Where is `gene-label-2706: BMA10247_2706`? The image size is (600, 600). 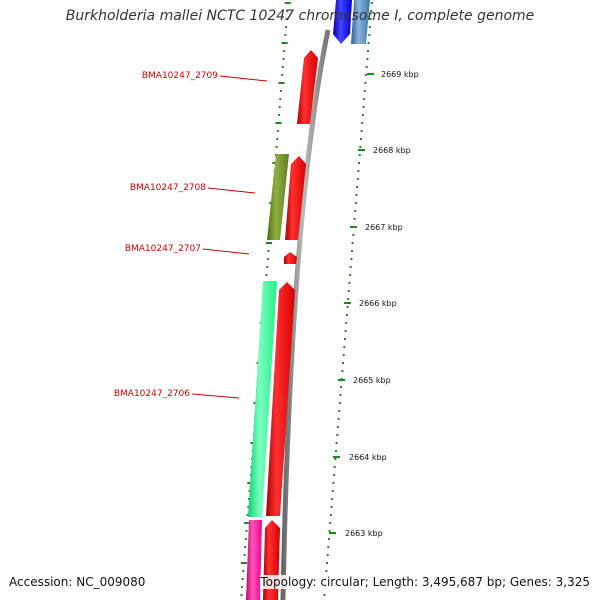
gene-label-2706: BMA10247_2706 is located at coordinates (152, 394).